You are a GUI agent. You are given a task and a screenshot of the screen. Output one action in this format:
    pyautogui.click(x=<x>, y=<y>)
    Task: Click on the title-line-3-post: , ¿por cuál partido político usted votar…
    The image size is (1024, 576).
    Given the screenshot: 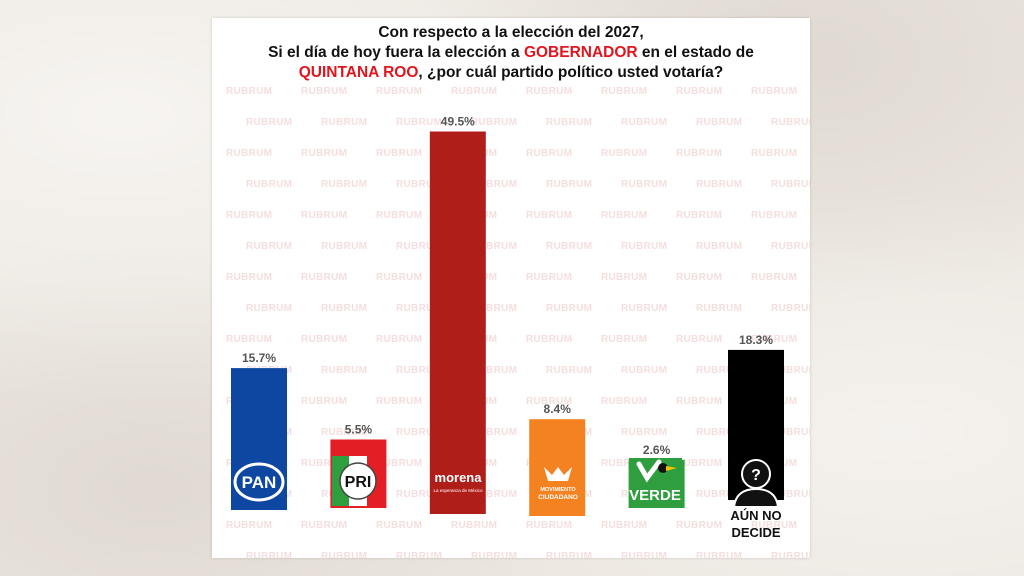 What is the action you would take?
    pyautogui.click(x=571, y=72)
    